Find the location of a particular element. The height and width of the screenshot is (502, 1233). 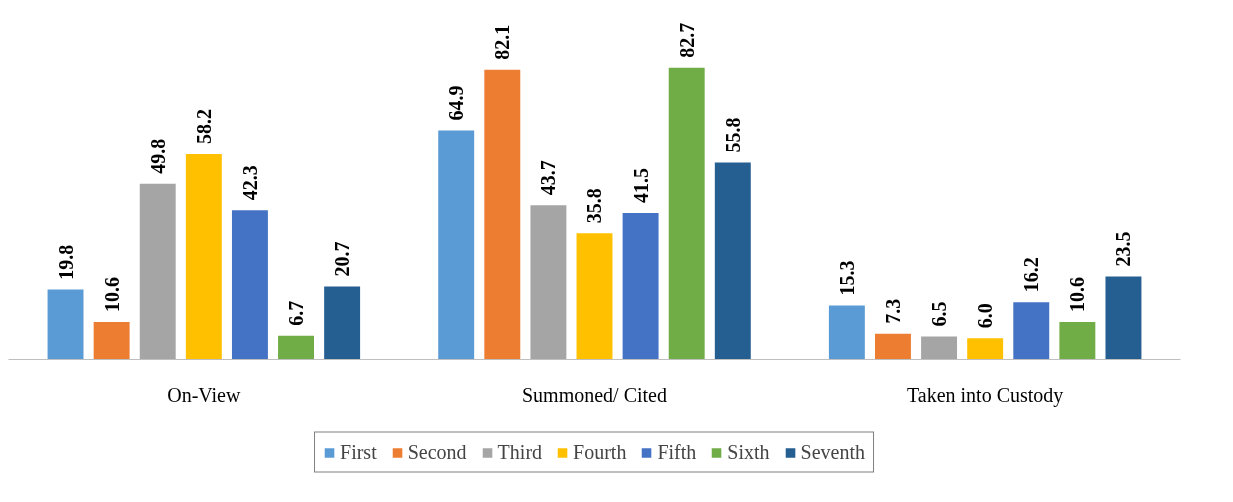

data-label: 6.0 is located at coordinates (985, 316).